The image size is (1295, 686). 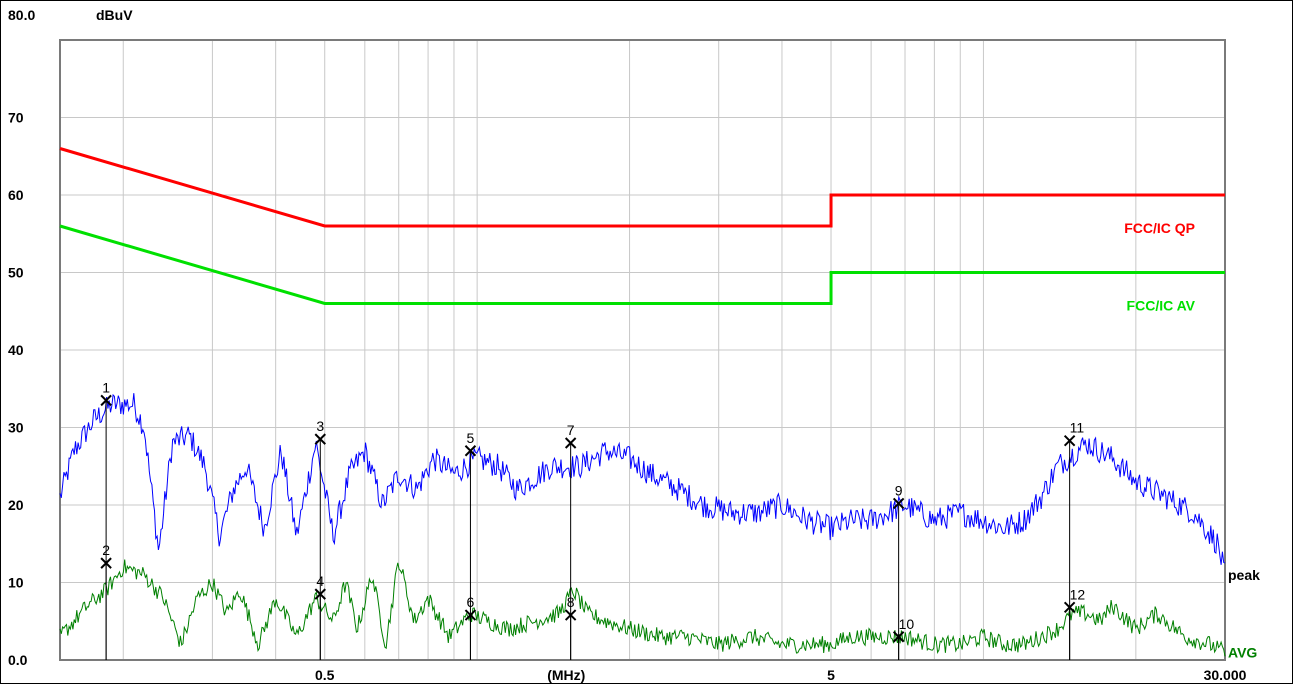 I want to click on marker-label: 7, so click(x=571, y=430).